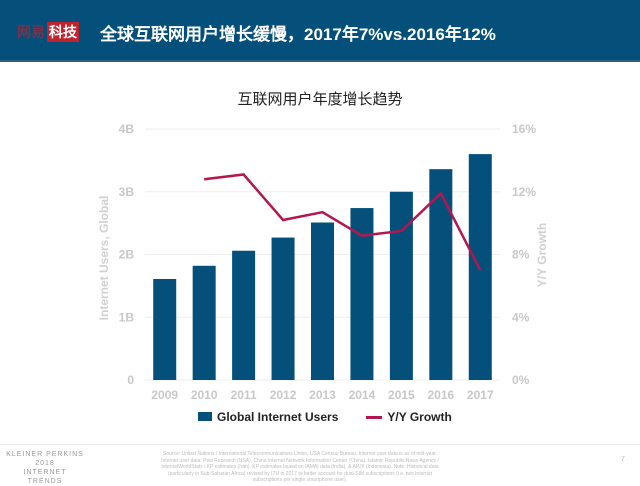 The width and height of the screenshot is (640, 486). I want to click on legend-item-growth: Y/Y Growth, so click(409, 417).